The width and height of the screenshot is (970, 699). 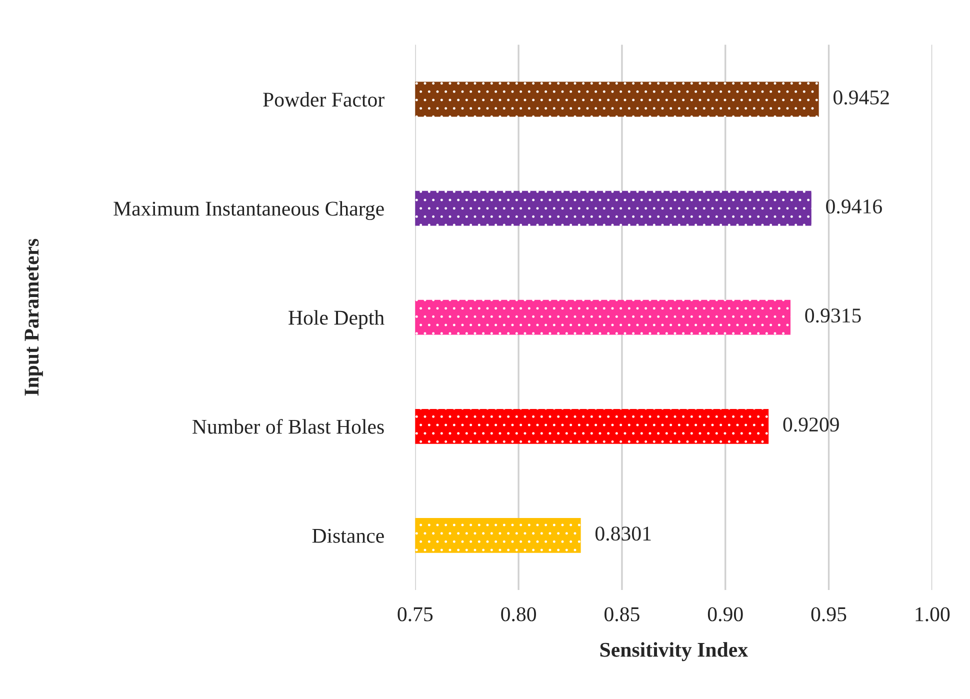 I want to click on x-tick-label: 0.90, so click(x=725, y=614).